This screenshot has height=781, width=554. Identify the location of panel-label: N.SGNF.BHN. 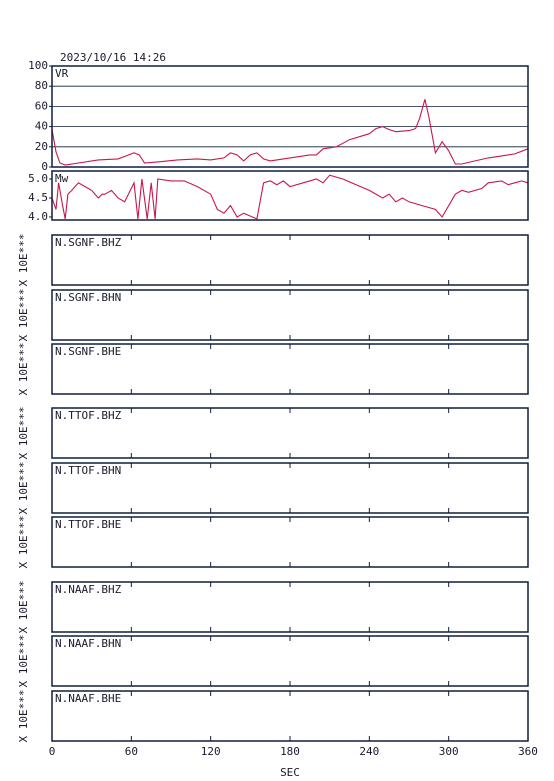
(88, 297).